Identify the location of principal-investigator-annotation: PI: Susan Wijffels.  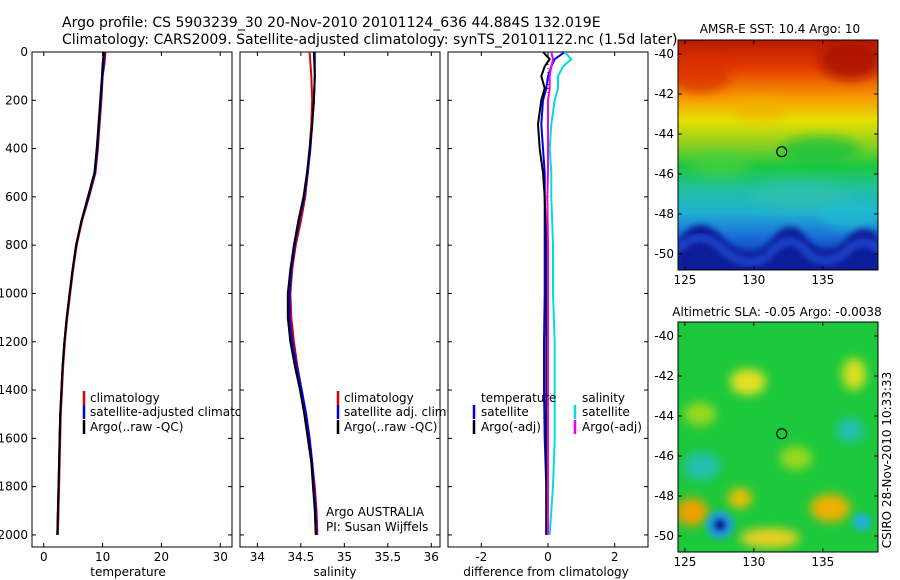
(377, 527).